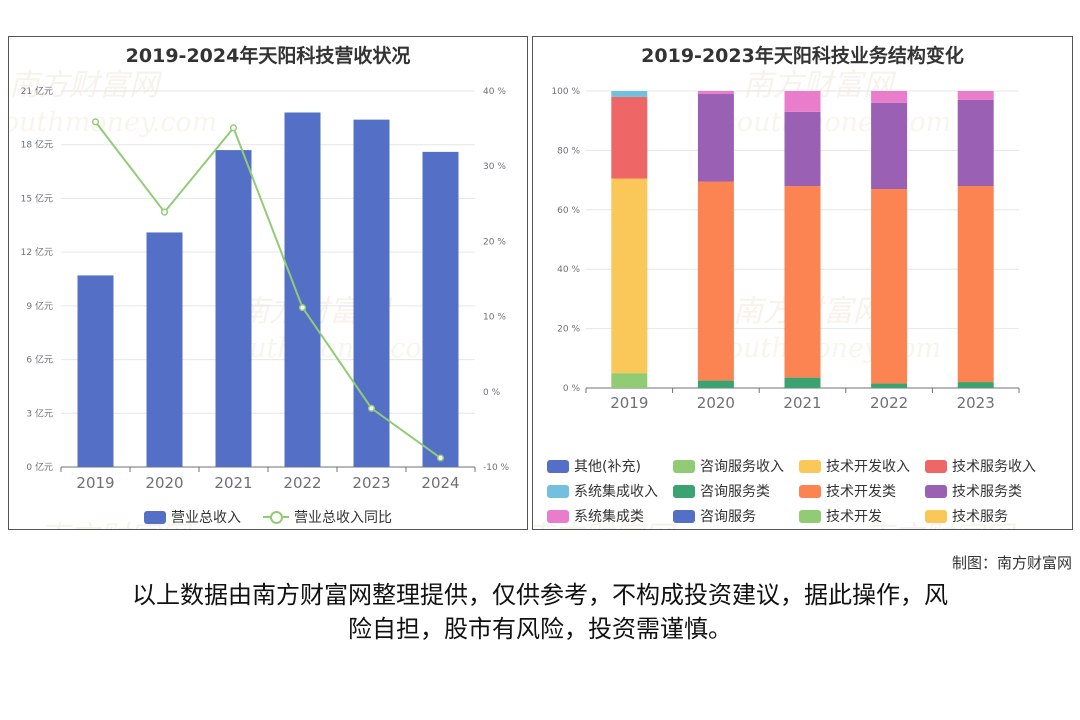 Image resolution: width=1080 pixels, height=720 pixels. I want to click on legend-label: 其他(补充), so click(607, 467).